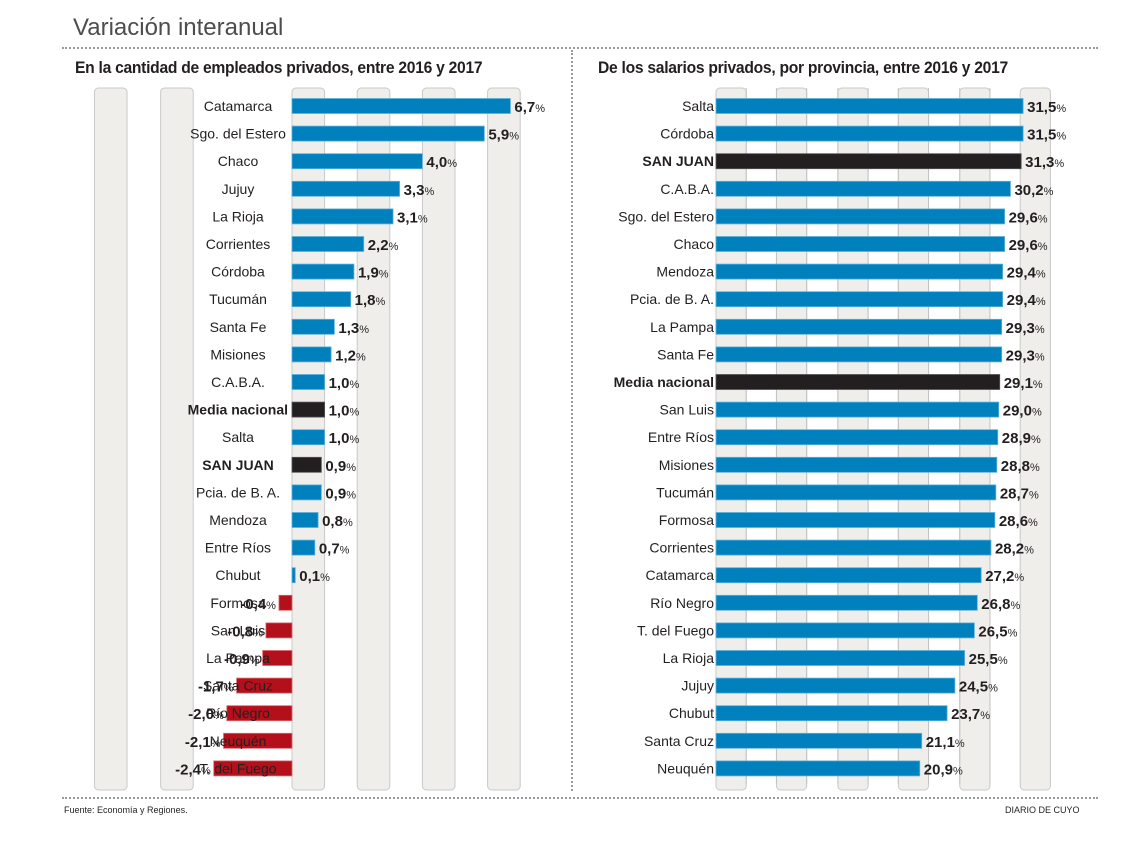 The image size is (1137, 856). I want to click on value-number: -0,4, so click(253, 604).